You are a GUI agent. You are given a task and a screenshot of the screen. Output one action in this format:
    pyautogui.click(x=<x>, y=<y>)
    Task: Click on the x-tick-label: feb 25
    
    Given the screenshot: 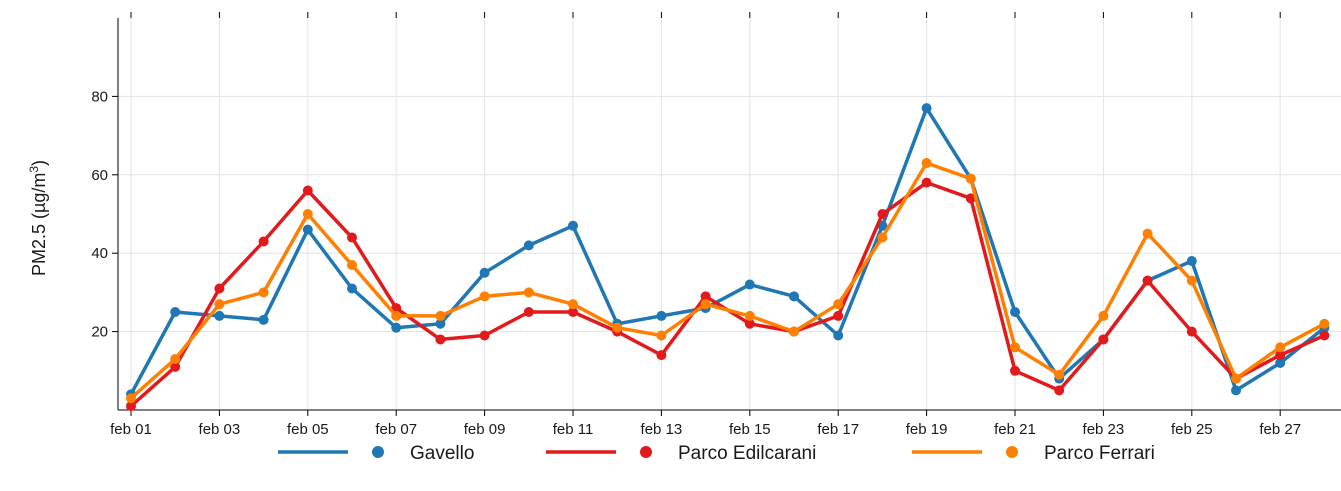 What is the action you would take?
    pyautogui.click(x=1192, y=429)
    